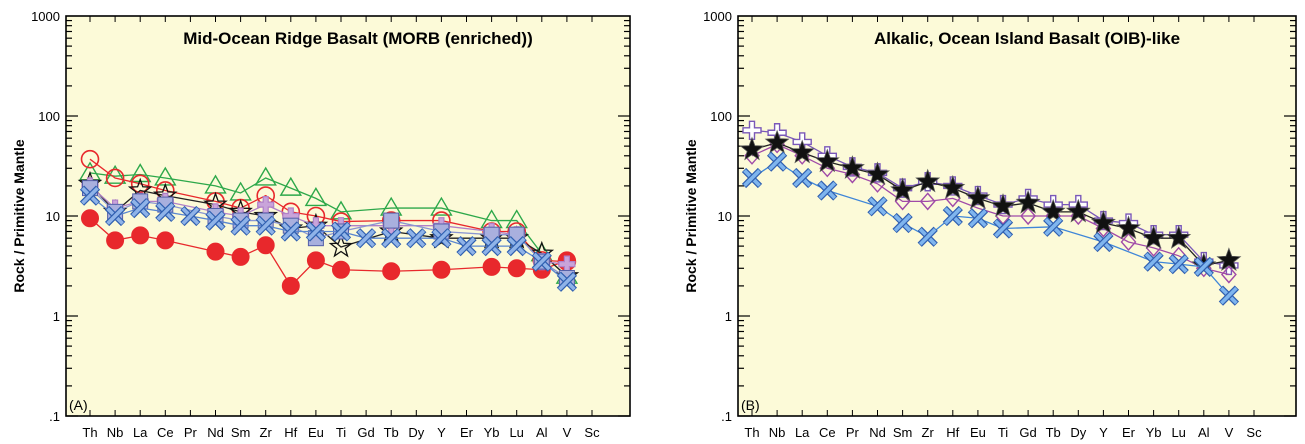 This screenshot has width=1305, height=444. Describe the element at coordinates (928, 432) in the screenshot. I see `x-tick-label-zr: Zr` at that location.